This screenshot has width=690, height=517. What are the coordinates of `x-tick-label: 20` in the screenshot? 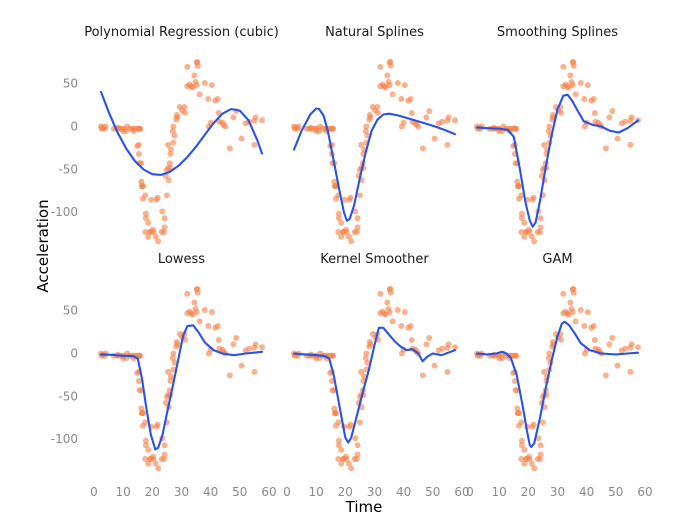 It's located at (152, 492).